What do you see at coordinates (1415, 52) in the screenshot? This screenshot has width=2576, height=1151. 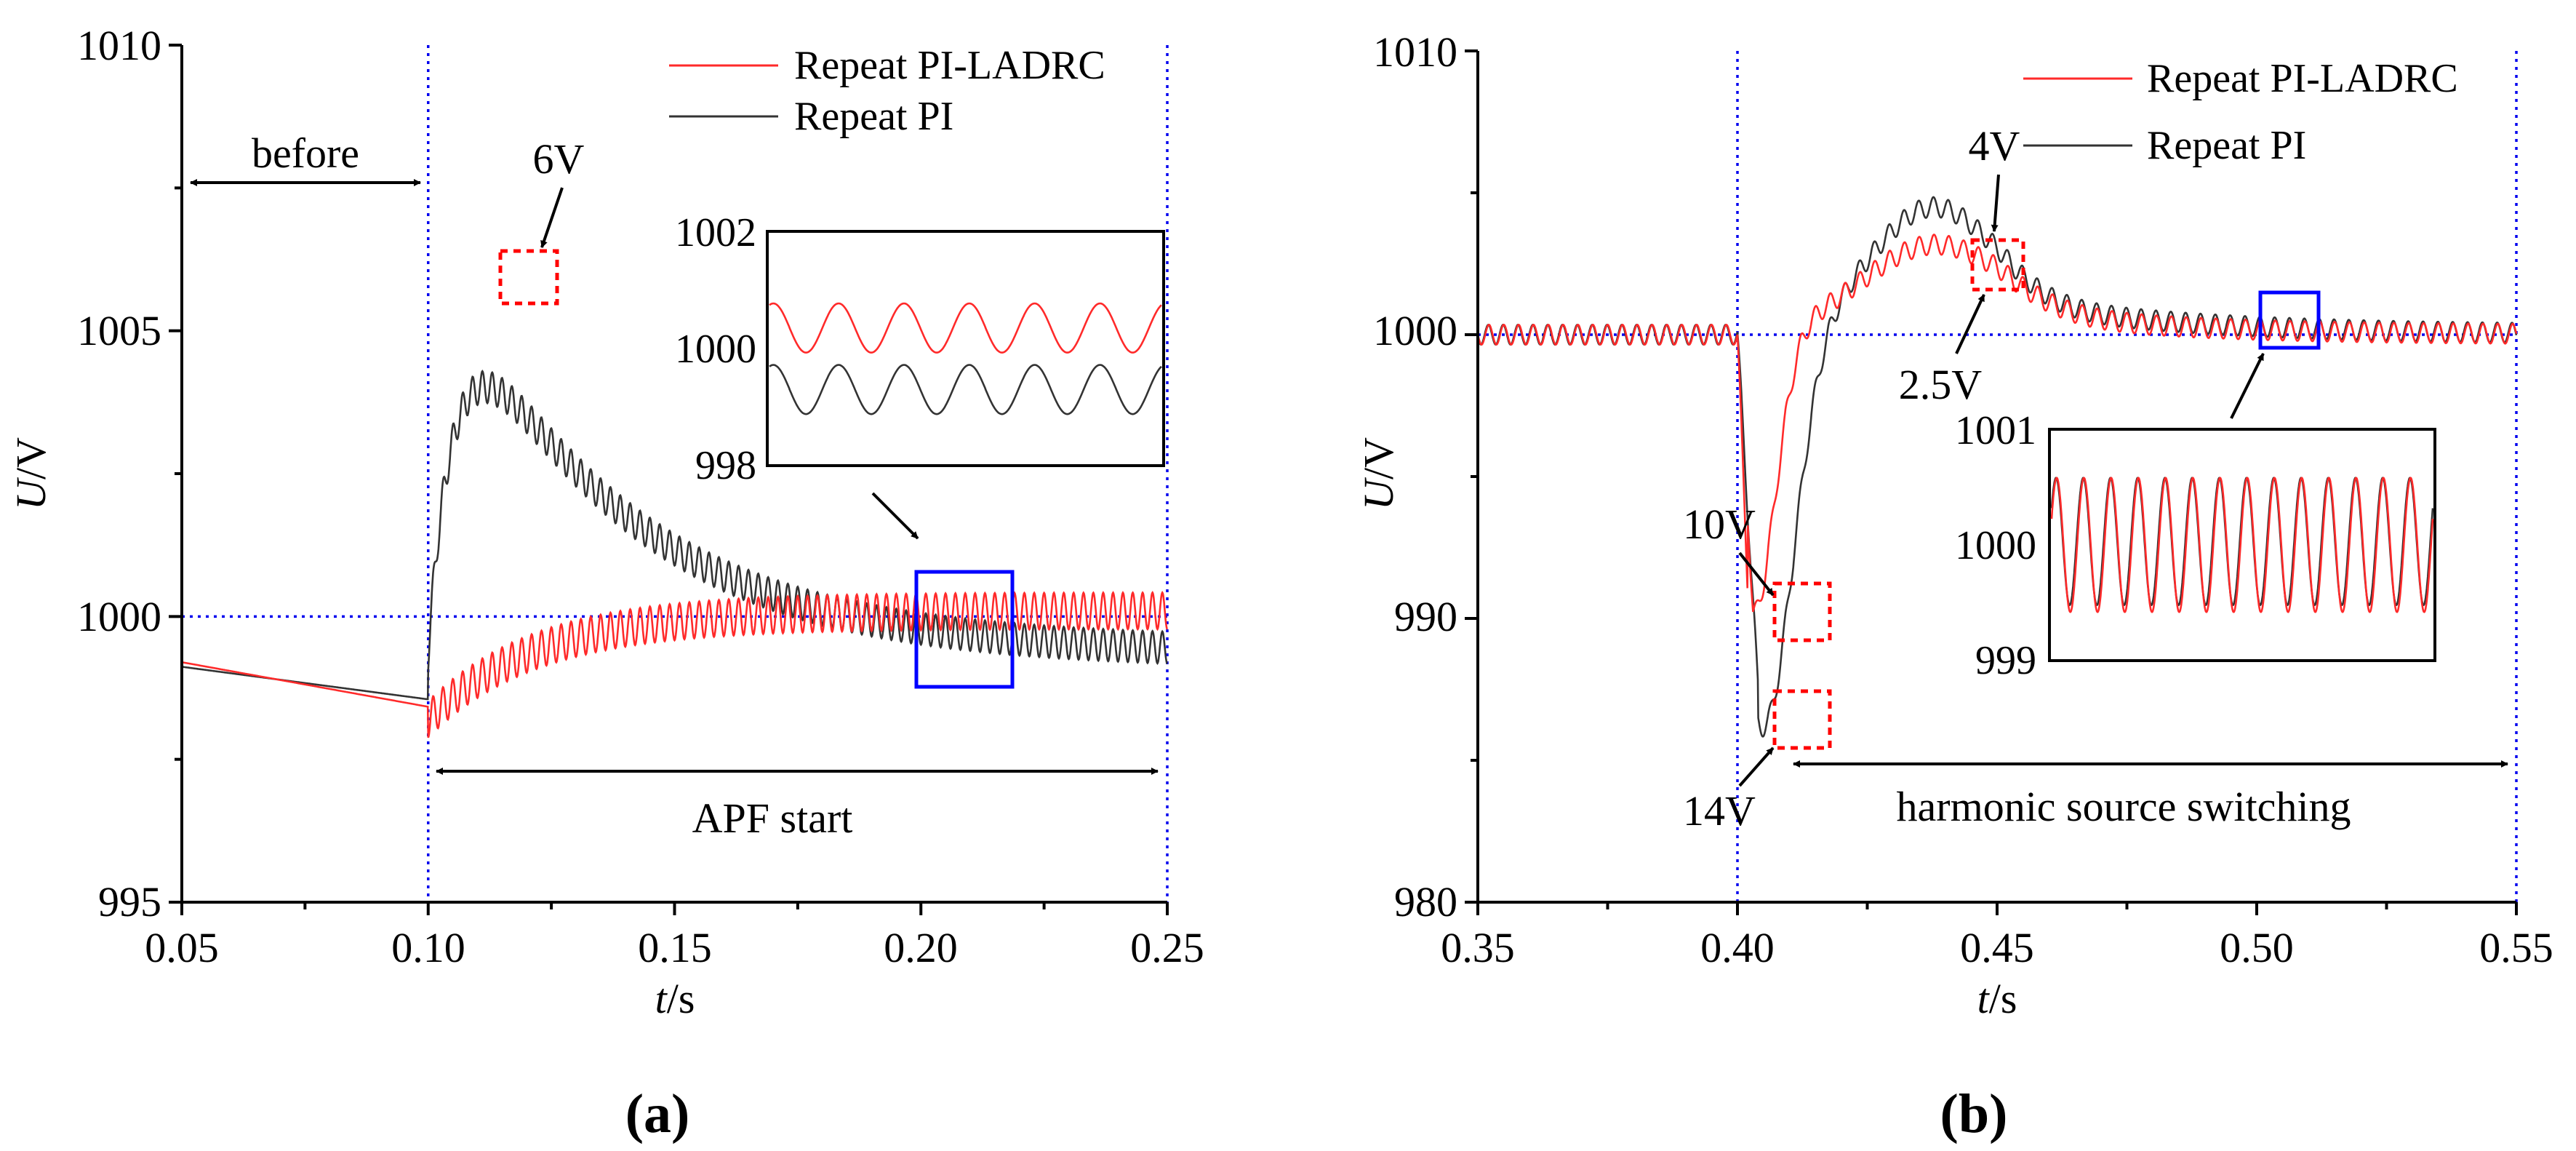 I see `b-ytick-label: 1010` at bounding box center [1415, 52].